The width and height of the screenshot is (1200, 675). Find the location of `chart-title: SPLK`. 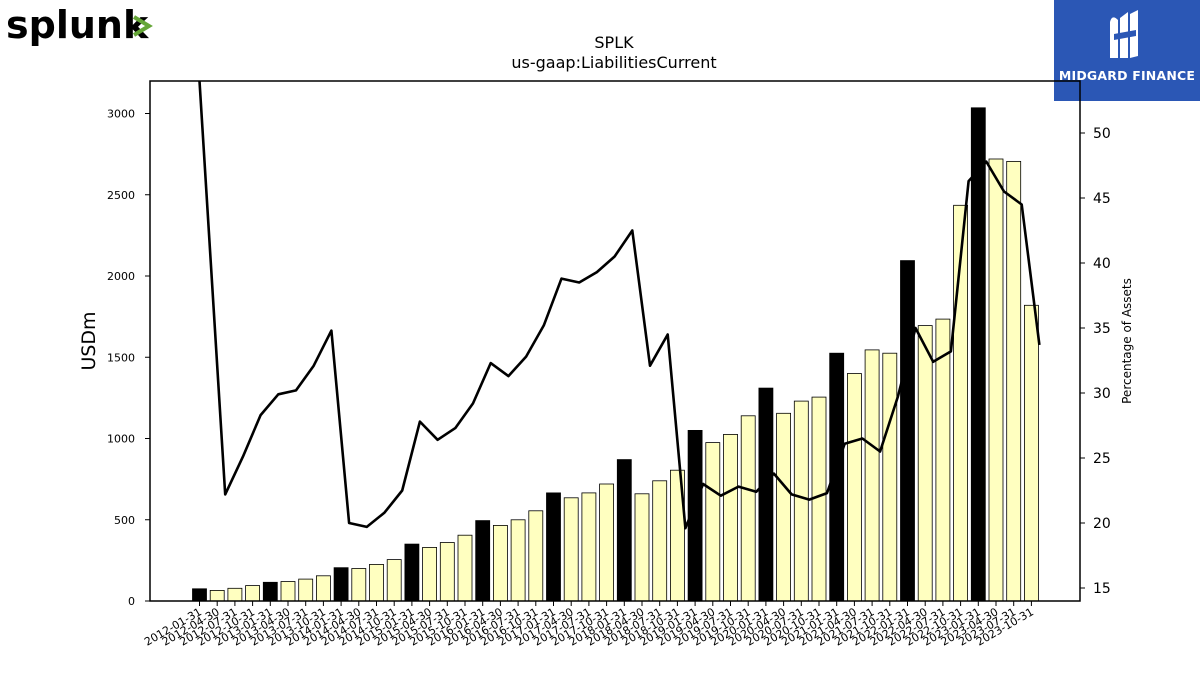

chart-title: SPLK is located at coordinates (614, 42).